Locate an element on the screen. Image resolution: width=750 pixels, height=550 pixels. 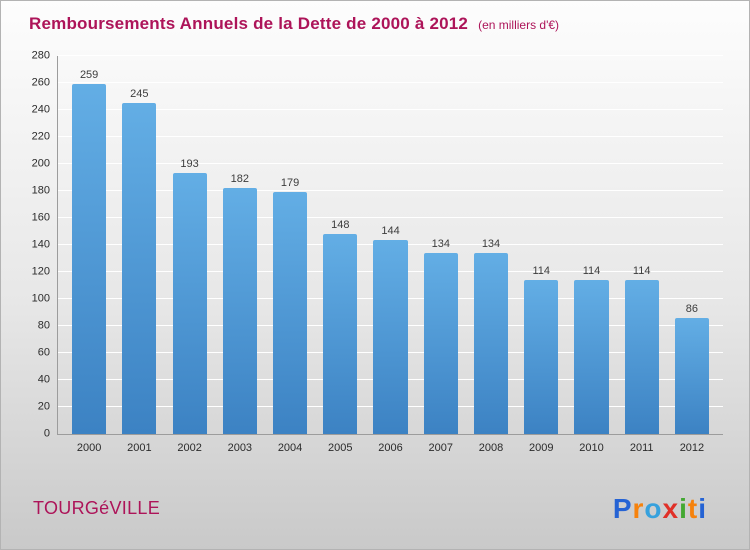
bar-group: 144 is located at coordinates (390, 245).